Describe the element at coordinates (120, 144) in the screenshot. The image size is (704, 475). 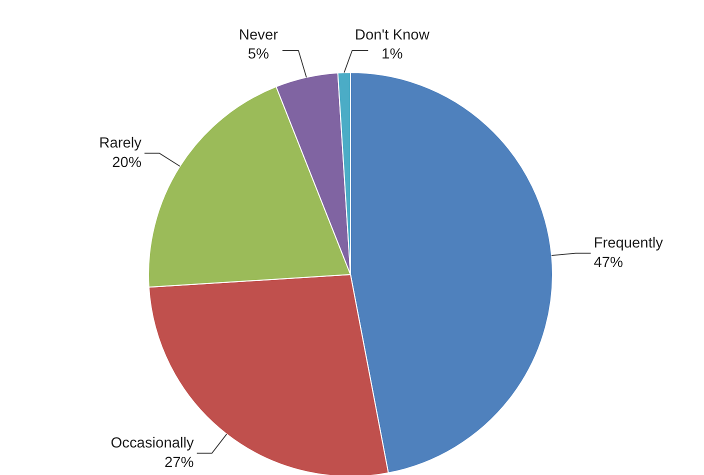
I see `slice-label: Rarely` at that location.